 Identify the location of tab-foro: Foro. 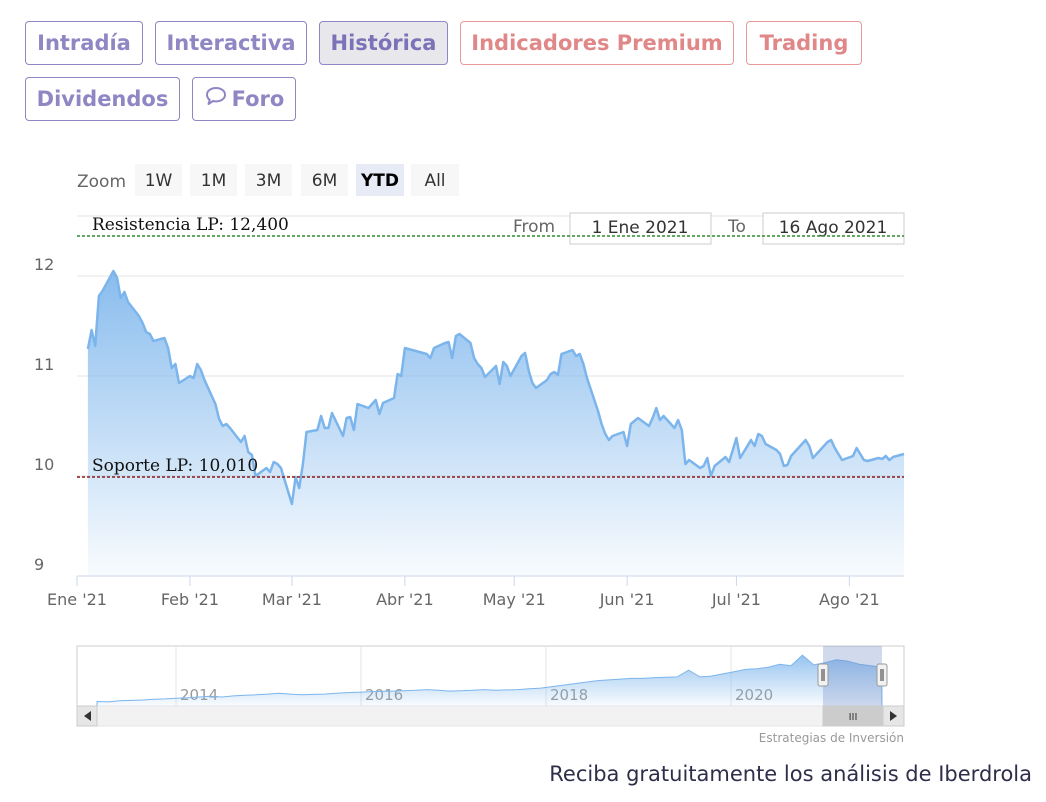
(244, 99).